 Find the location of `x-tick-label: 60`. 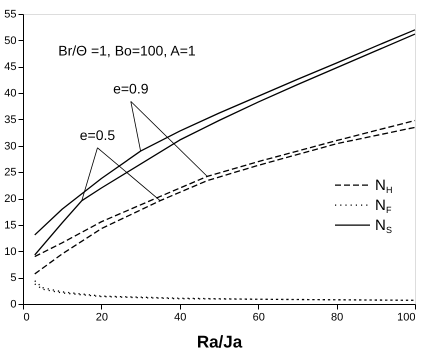

x-tick-label: 60 is located at coordinates (258, 318).